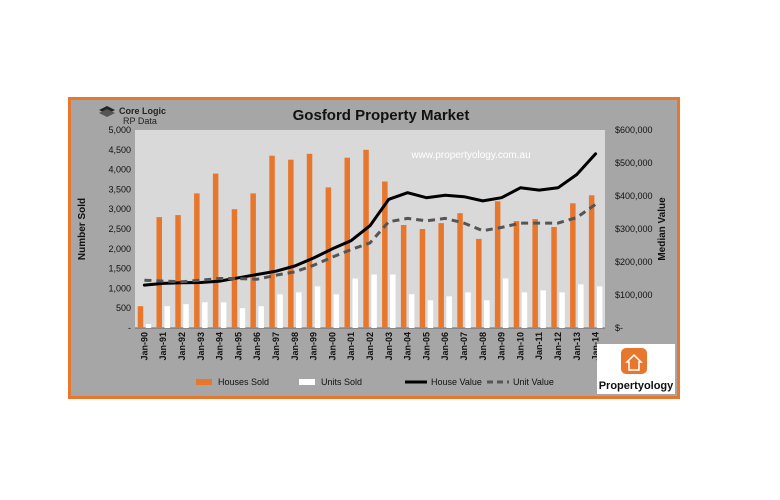  I want to click on y-tick-label: 3,000, so click(119, 209).